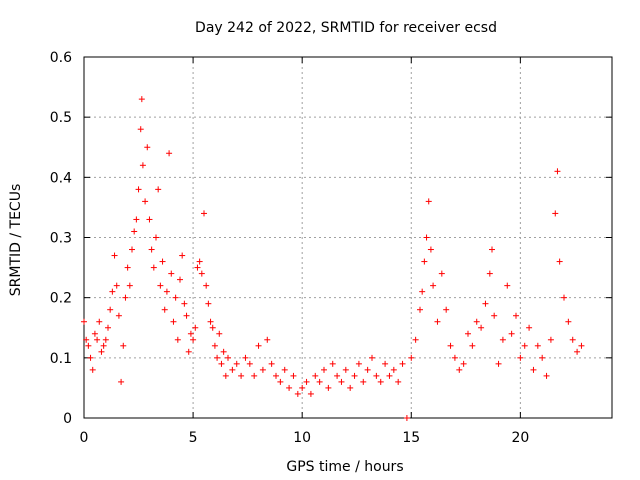  Describe the element at coordinates (193, 438) in the screenshot. I see `x-tick-label: 5` at that location.